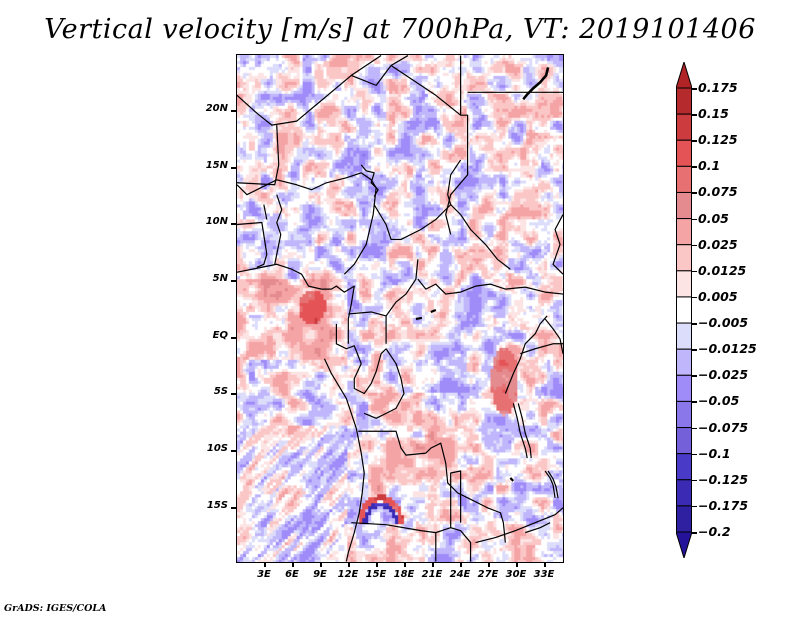  I want to click on colorbar-label: −0.125, so click(723, 479).